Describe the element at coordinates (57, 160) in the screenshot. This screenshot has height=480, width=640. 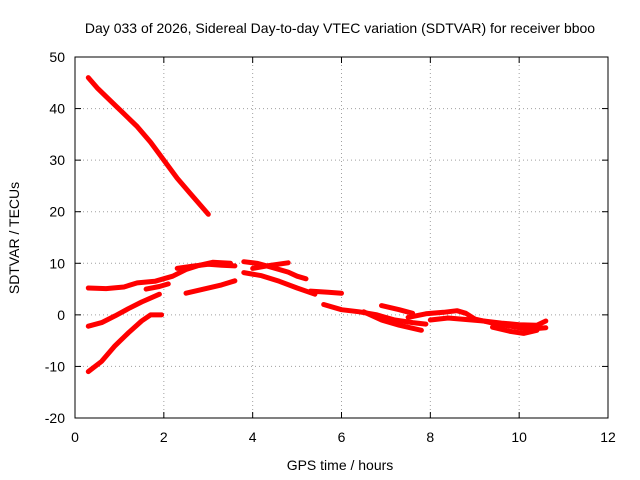
I see `y-tick-label: 30` at that location.